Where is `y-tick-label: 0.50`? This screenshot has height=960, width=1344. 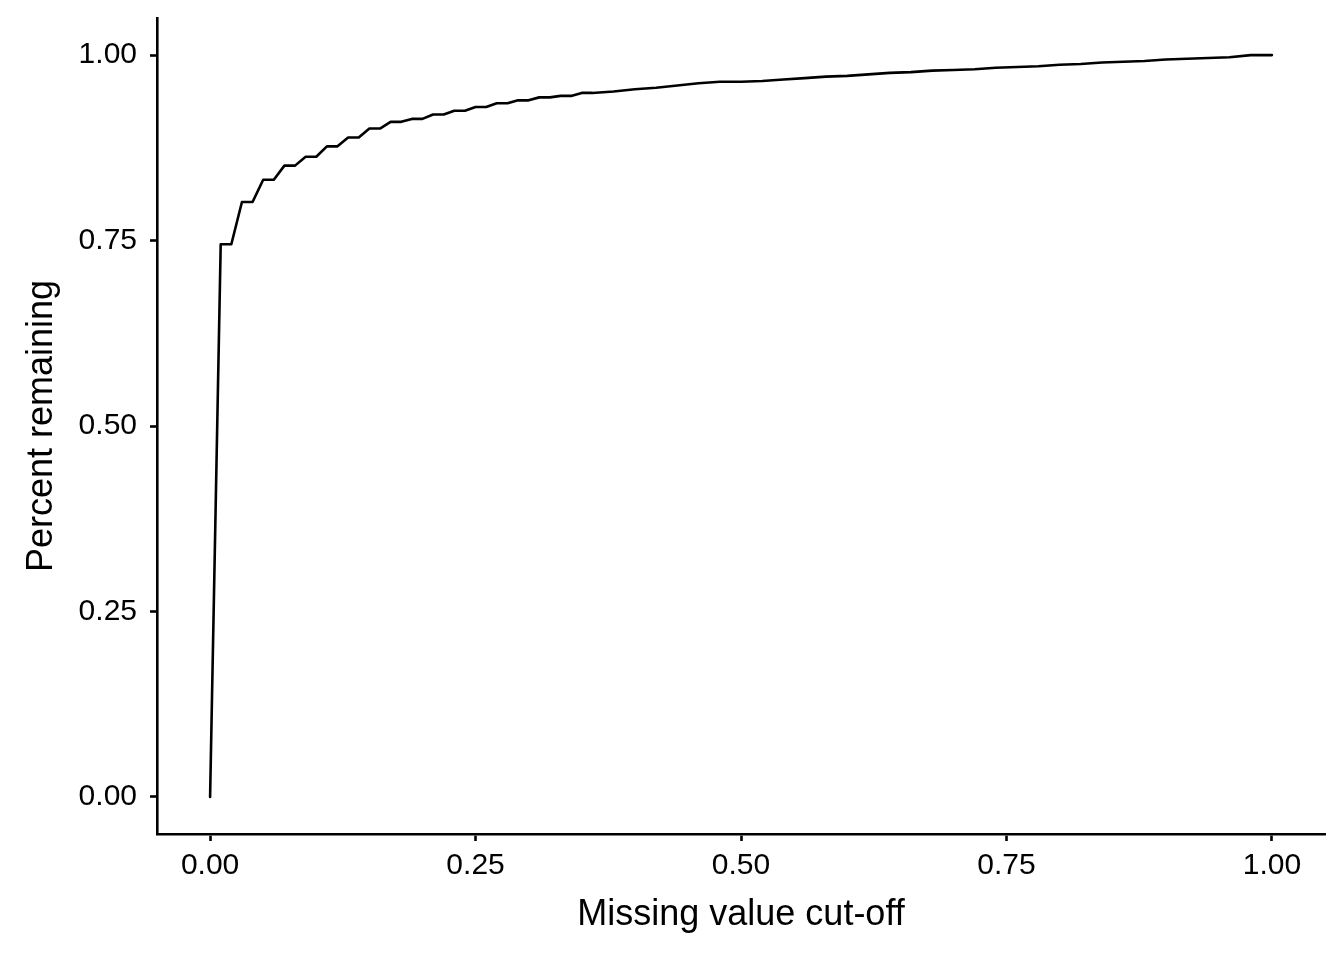
y-tick-label: 0.50 is located at coordinates (107, 424).